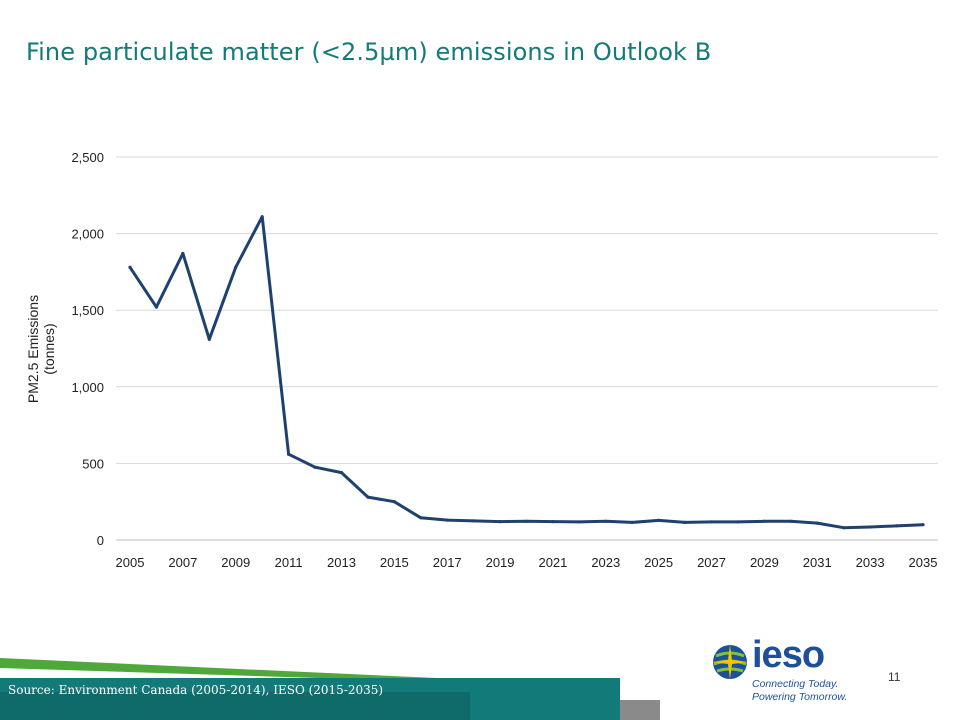 The width and height of the screenshot is (960, 720). I want to click on footer-green-stripe, so click(240, 669).